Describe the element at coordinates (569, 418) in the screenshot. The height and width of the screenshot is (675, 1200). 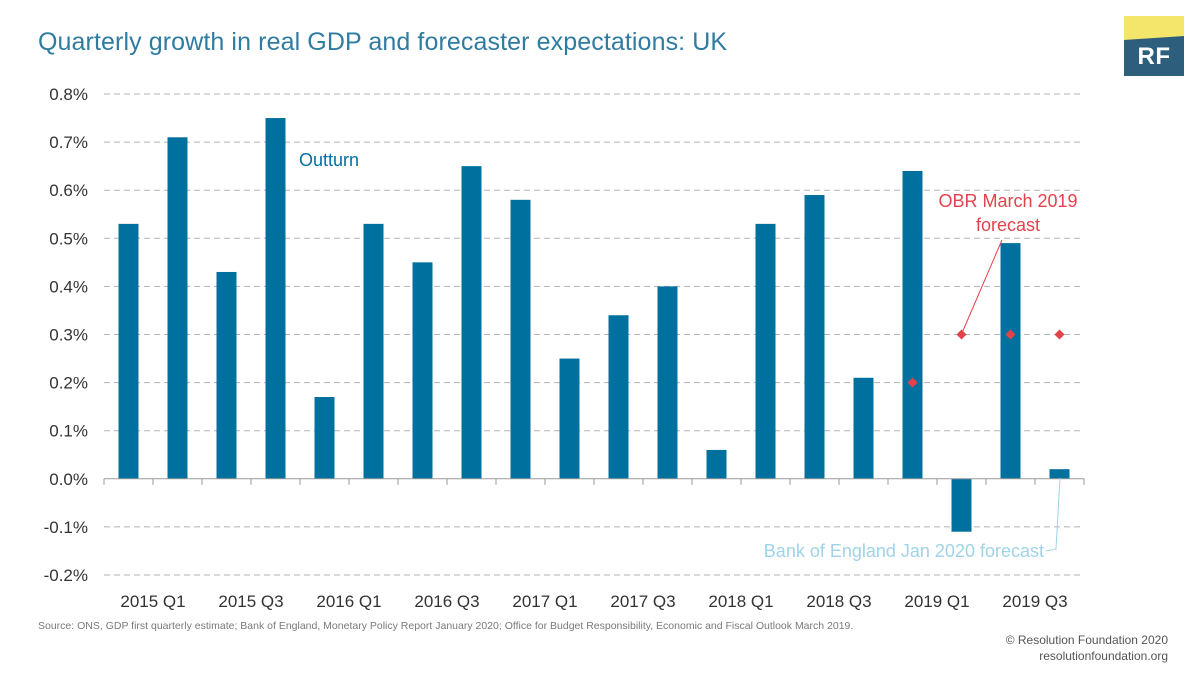
I see `bar-2017-q2` at that location.